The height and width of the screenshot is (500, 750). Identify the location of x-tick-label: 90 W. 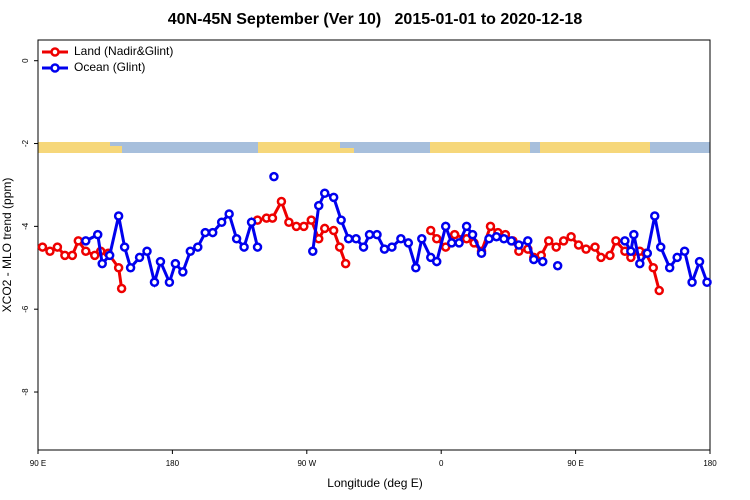
(306, 463).